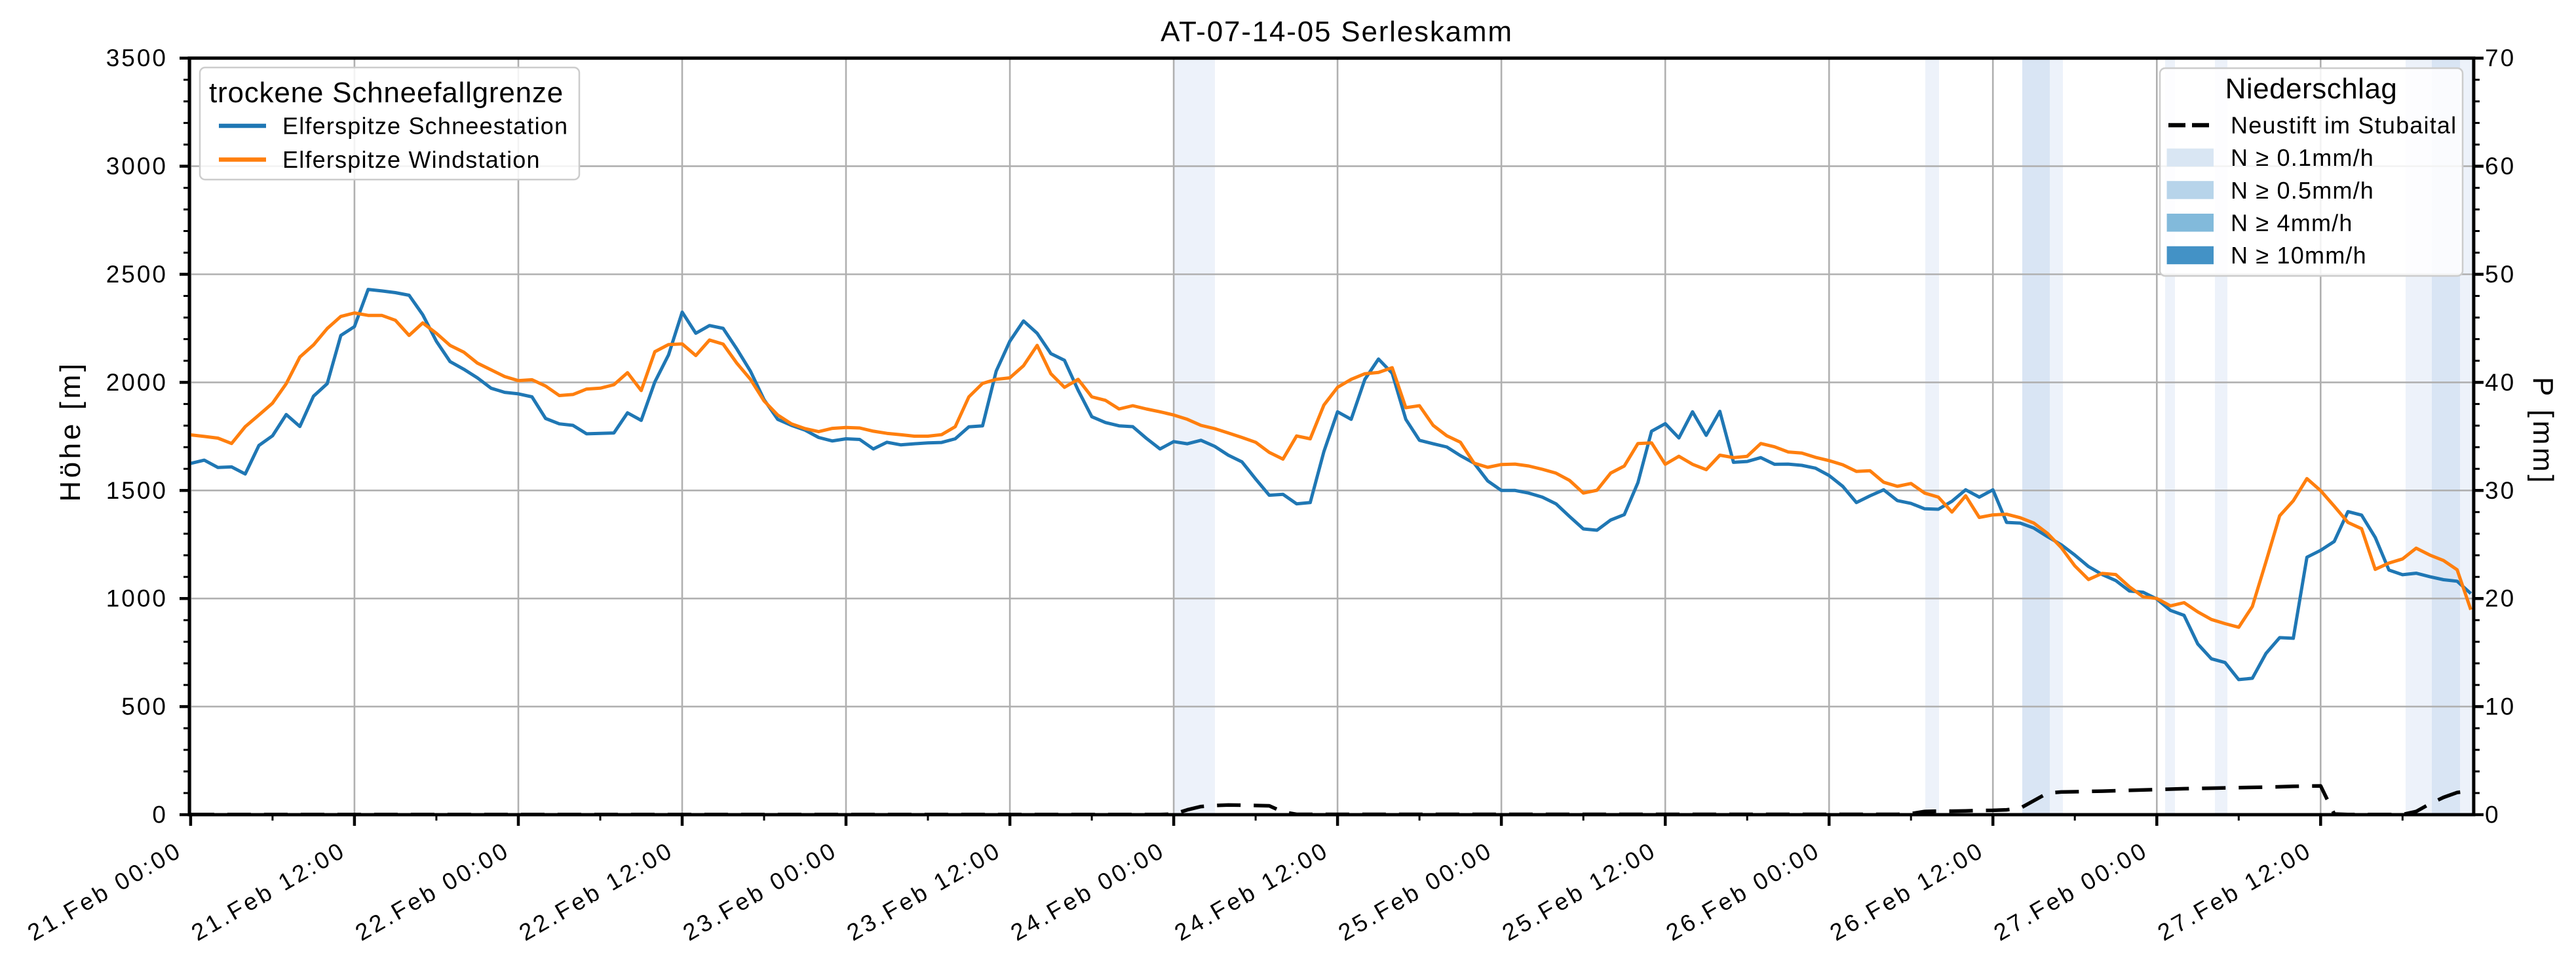  What do you see at coordinates (137, 274) in the screenshot?
I see `svg-text: 2500` at bounding box center [137, 274].